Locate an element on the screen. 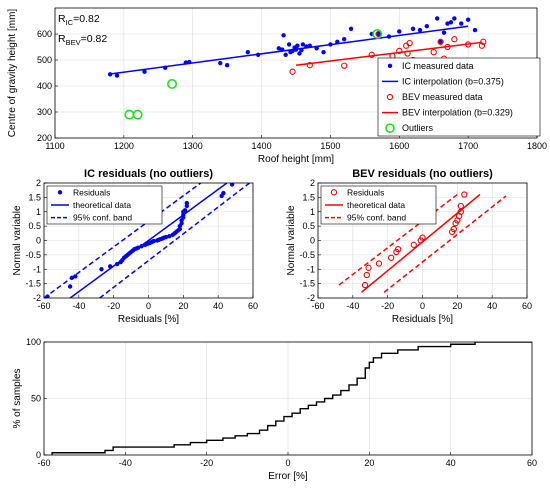 The width and height of the screenshot is (550, 491). annotation-main: R is located at coordinates (62, 39).